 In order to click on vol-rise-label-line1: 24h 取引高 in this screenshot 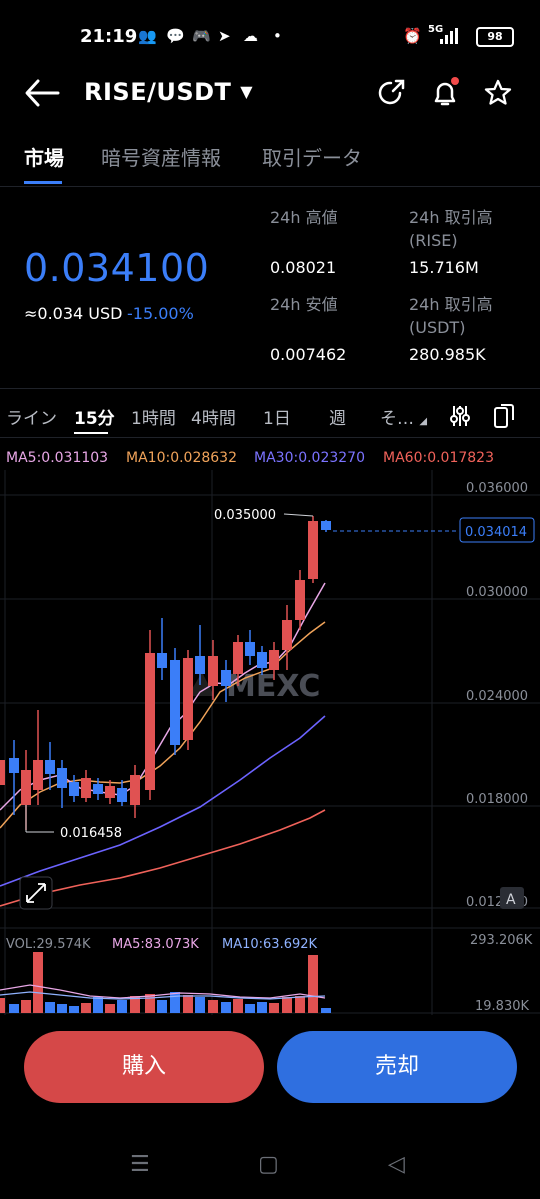, I will do `click(451, 217)`.